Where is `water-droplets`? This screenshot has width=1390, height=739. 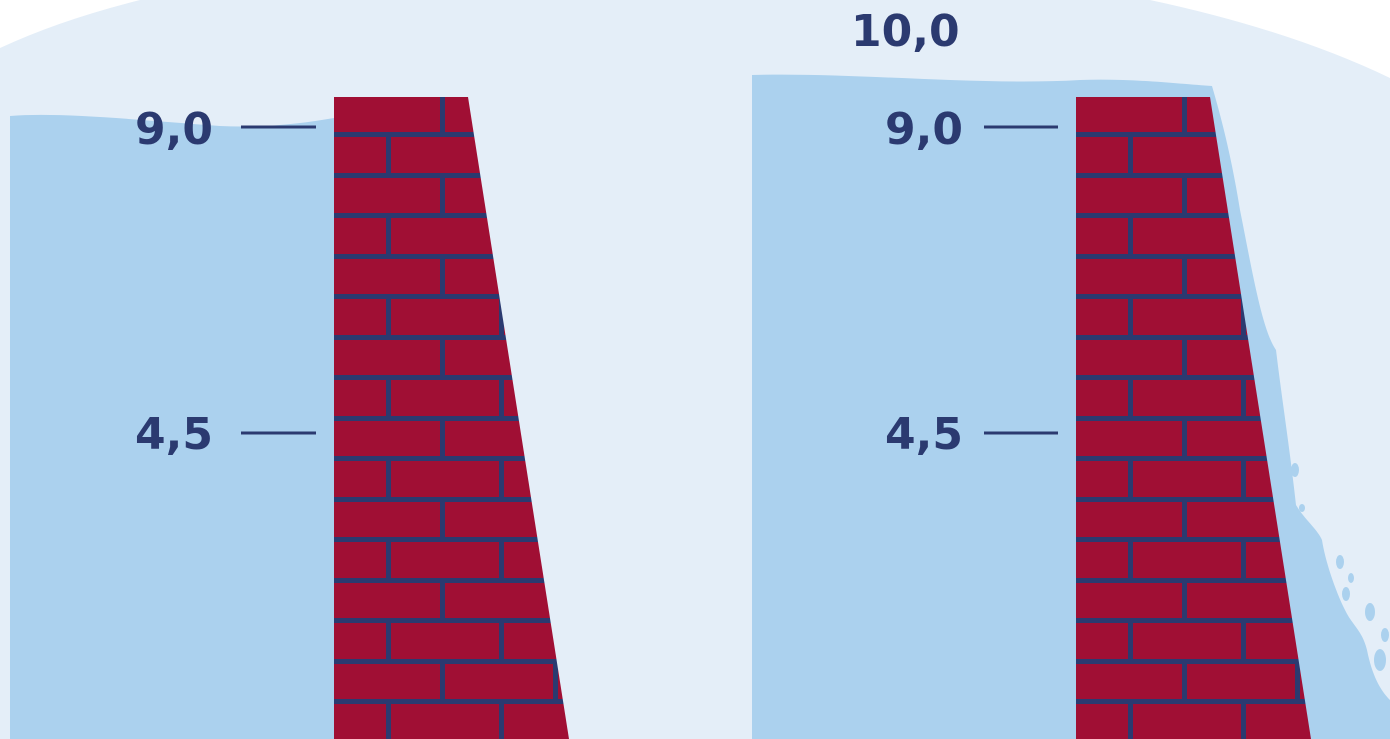 water-droplets is located at coordinates (1340, 567).